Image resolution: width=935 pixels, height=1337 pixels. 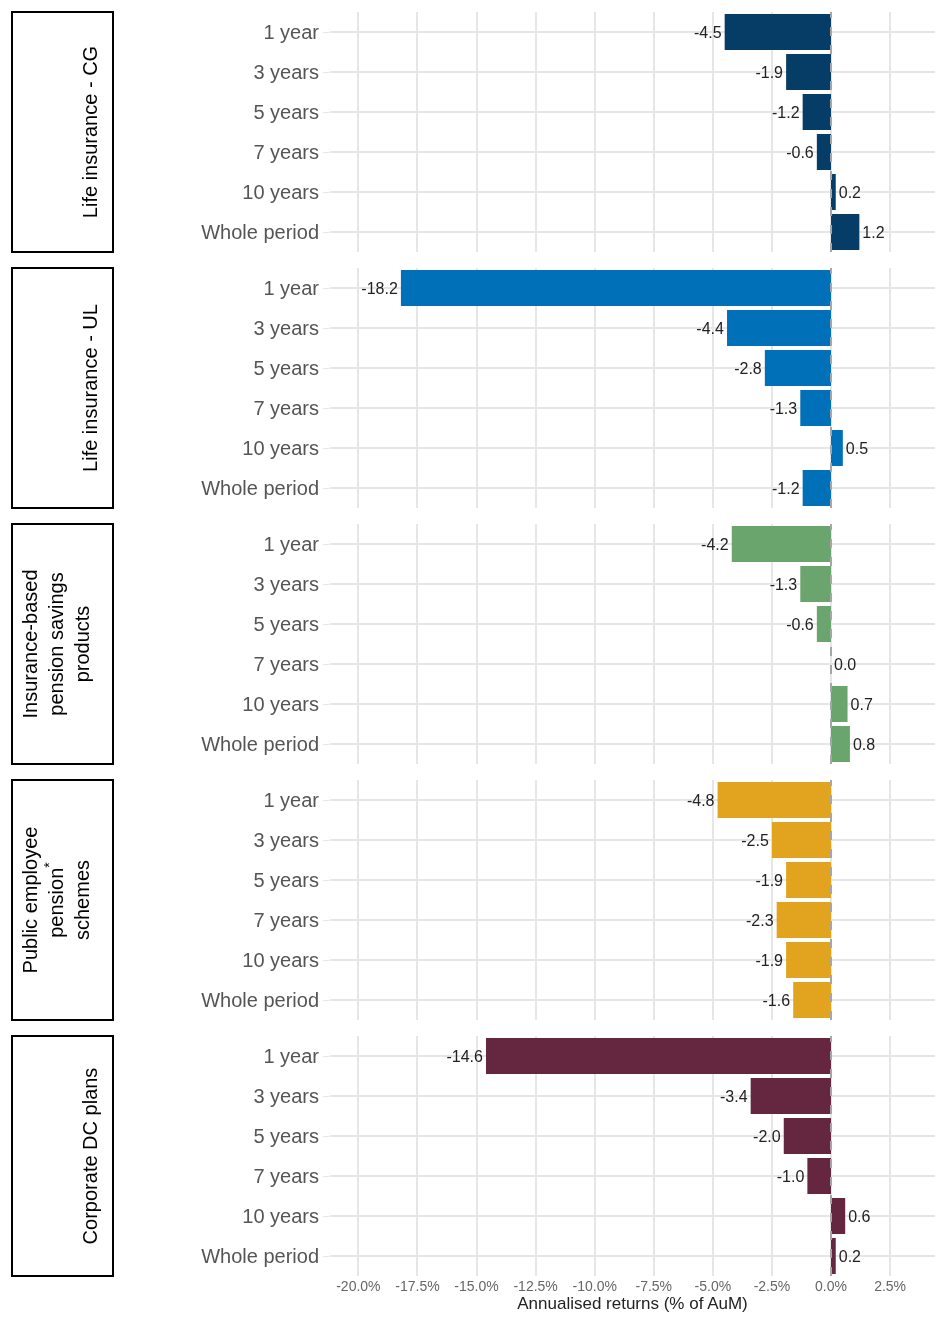 I want to click on x-tick-label: 2.5%, so click(x=890, y=1286).